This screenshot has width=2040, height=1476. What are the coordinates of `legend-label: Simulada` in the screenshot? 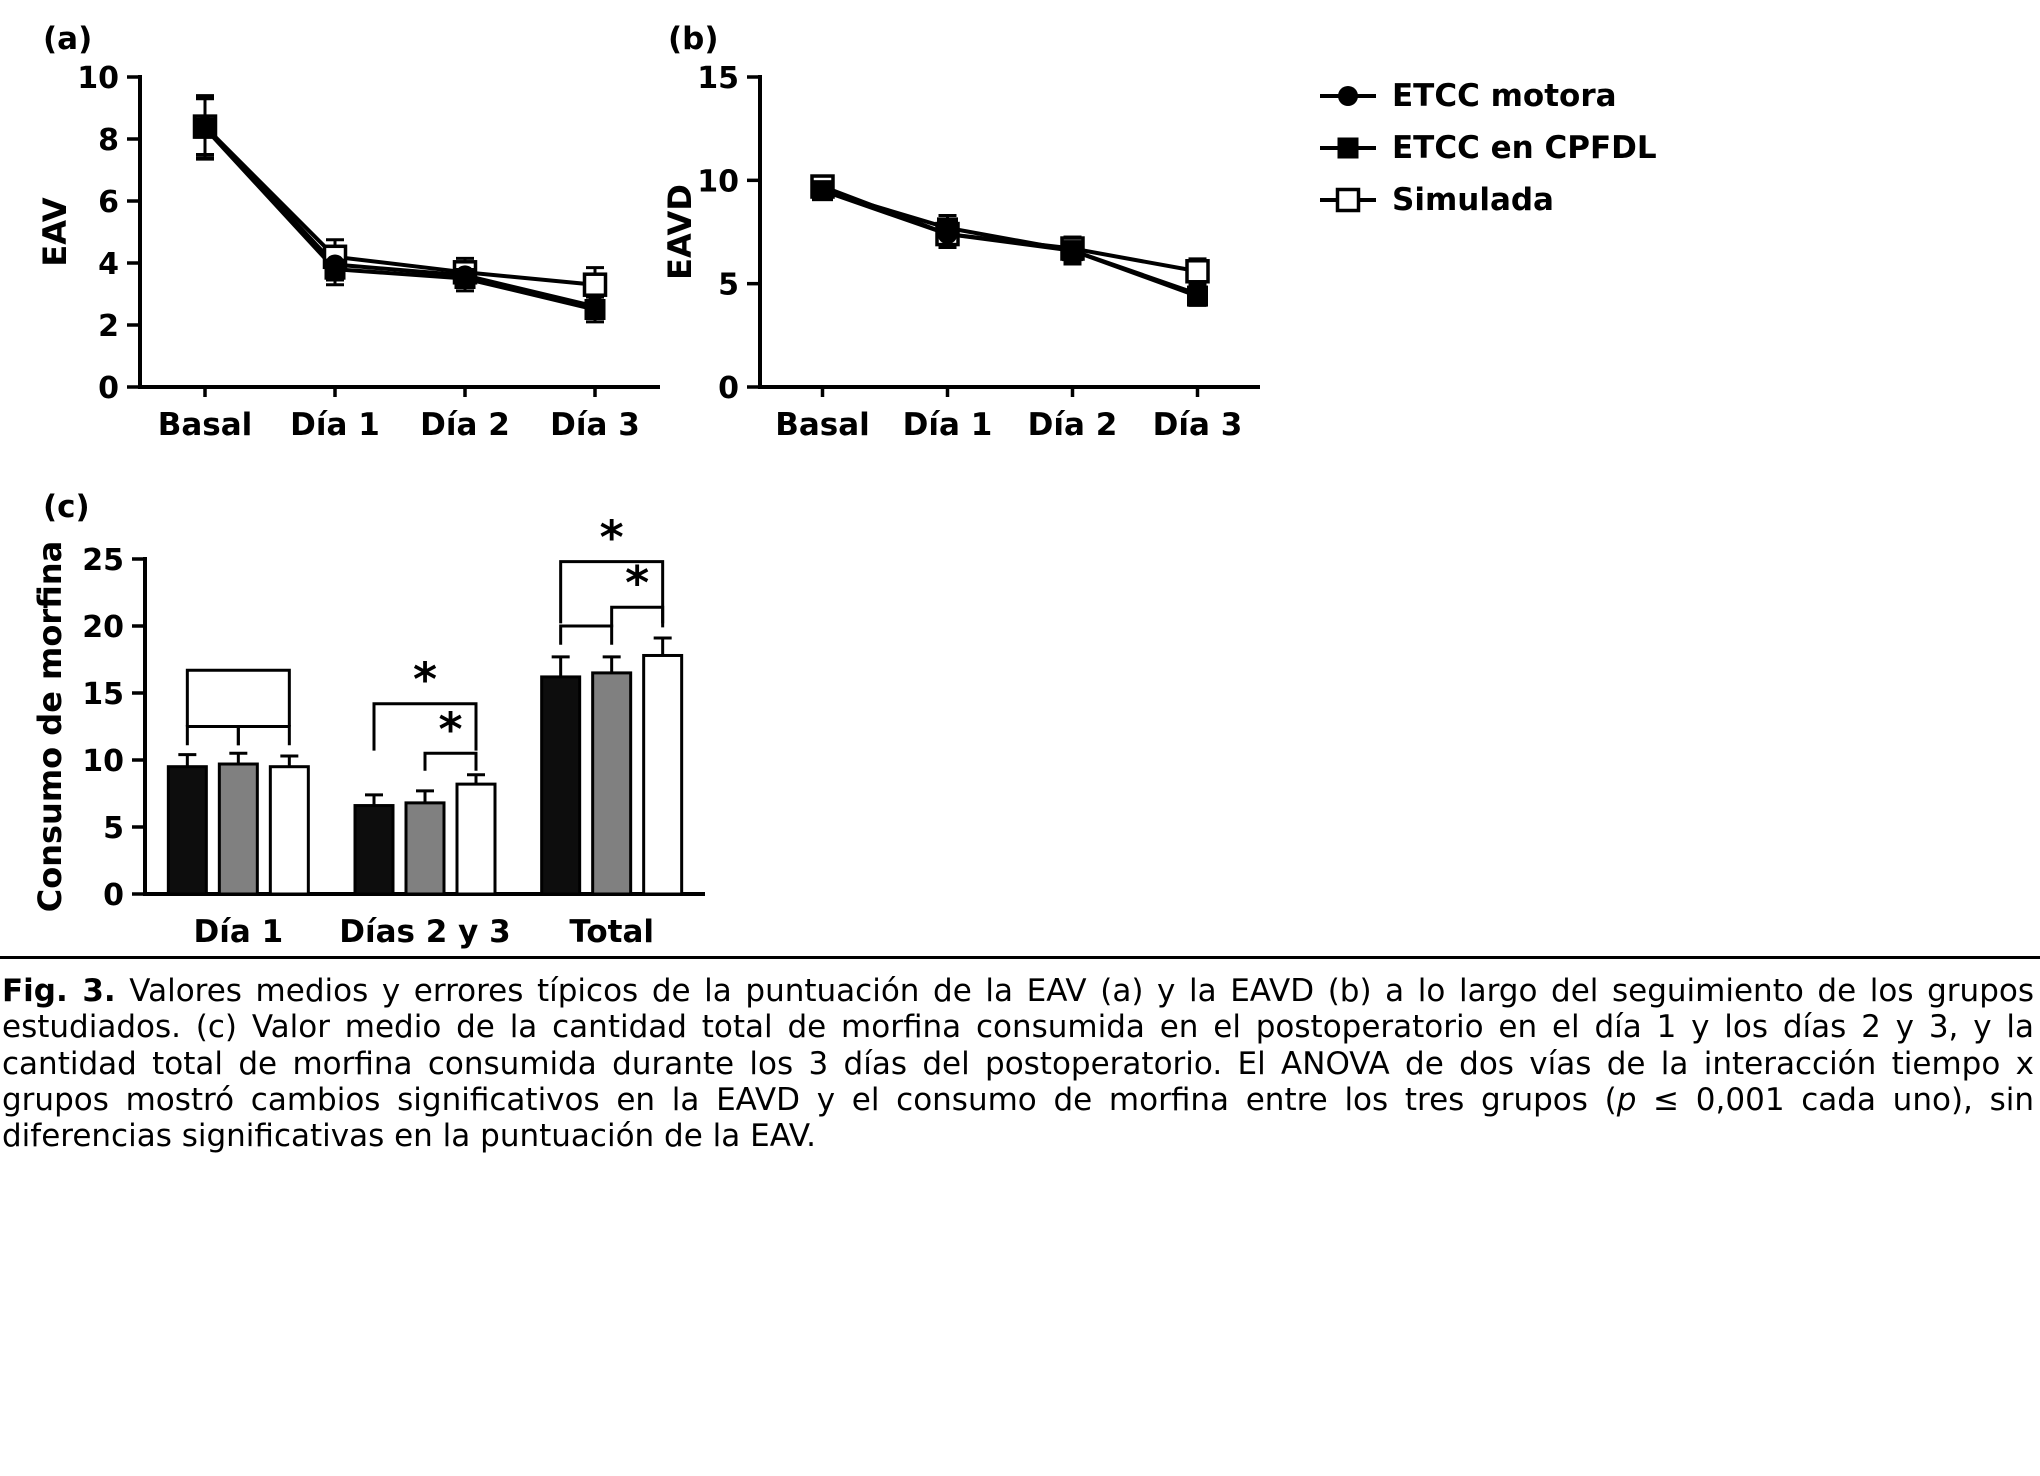 It's located at (1473, 200).